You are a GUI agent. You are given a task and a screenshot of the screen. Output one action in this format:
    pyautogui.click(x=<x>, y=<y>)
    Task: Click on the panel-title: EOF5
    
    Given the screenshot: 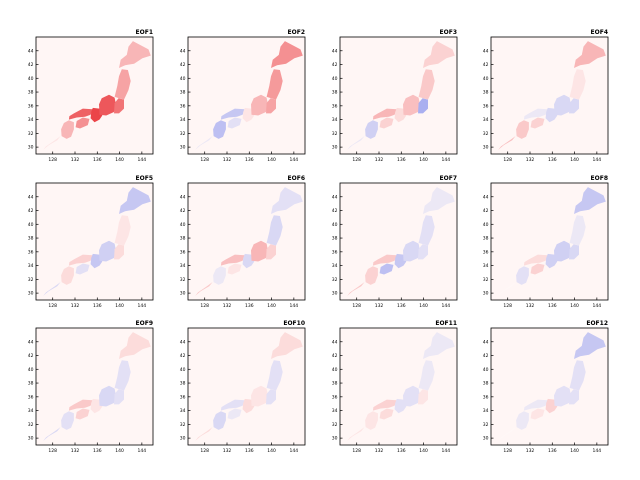 What is the action you would take?
    pyautogui.click(x=144, y=178)
    